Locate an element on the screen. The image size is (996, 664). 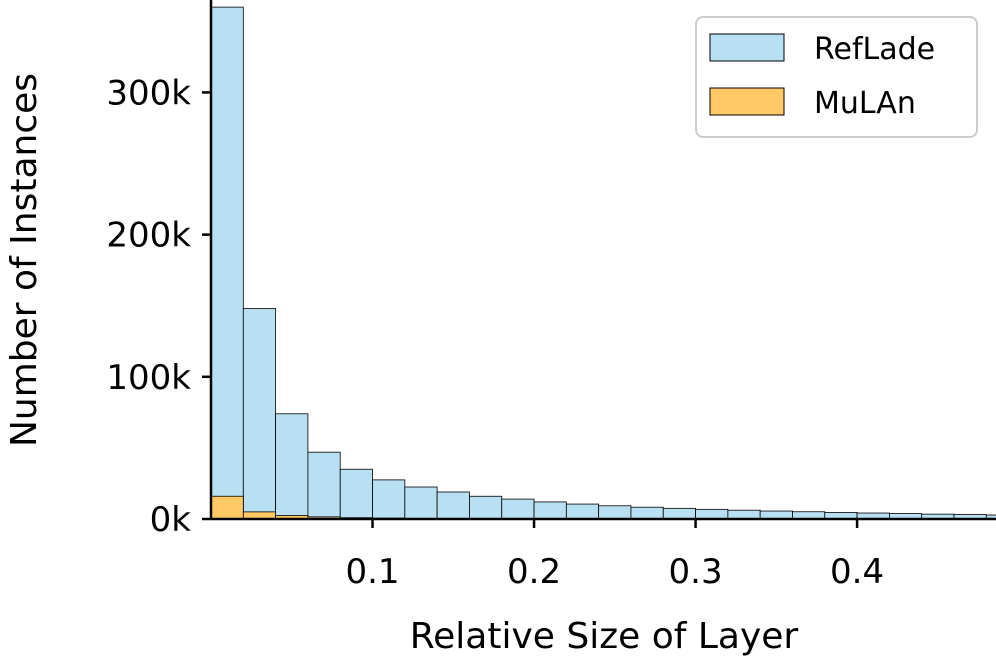
x-axis-ticks: 0.1 0.2 0.3 0.4 is located at coordinates (614, 555).